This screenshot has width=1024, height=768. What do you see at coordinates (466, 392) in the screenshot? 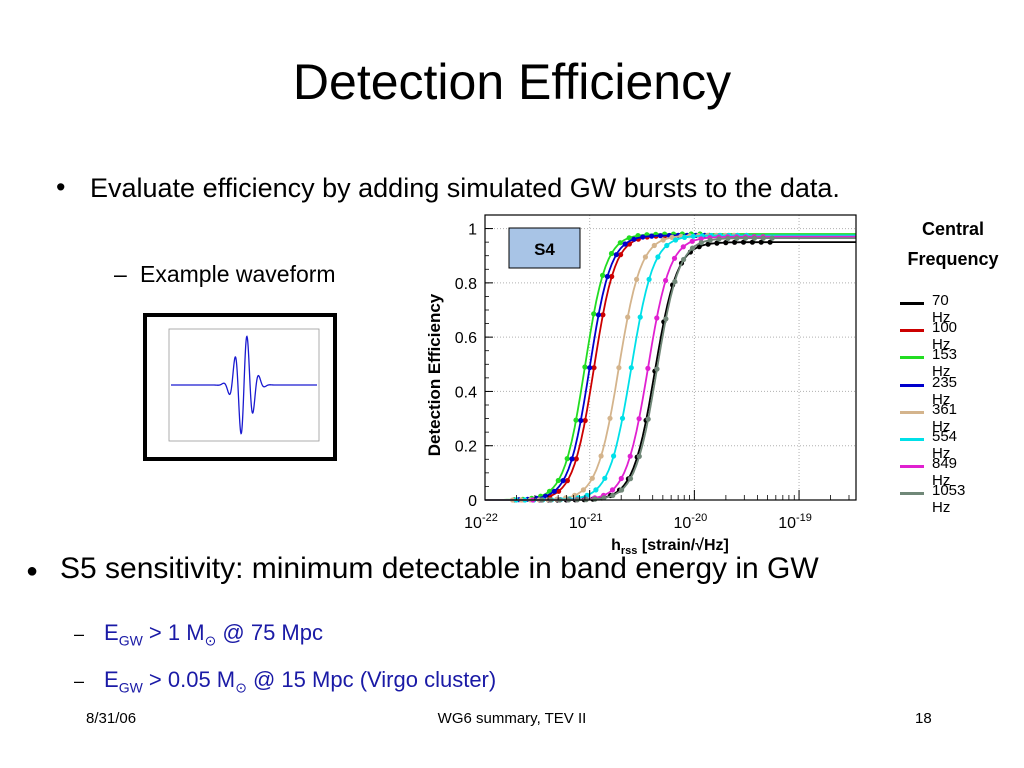
I see `y-tick-label: 0.4` at bounding box center [466, 392].